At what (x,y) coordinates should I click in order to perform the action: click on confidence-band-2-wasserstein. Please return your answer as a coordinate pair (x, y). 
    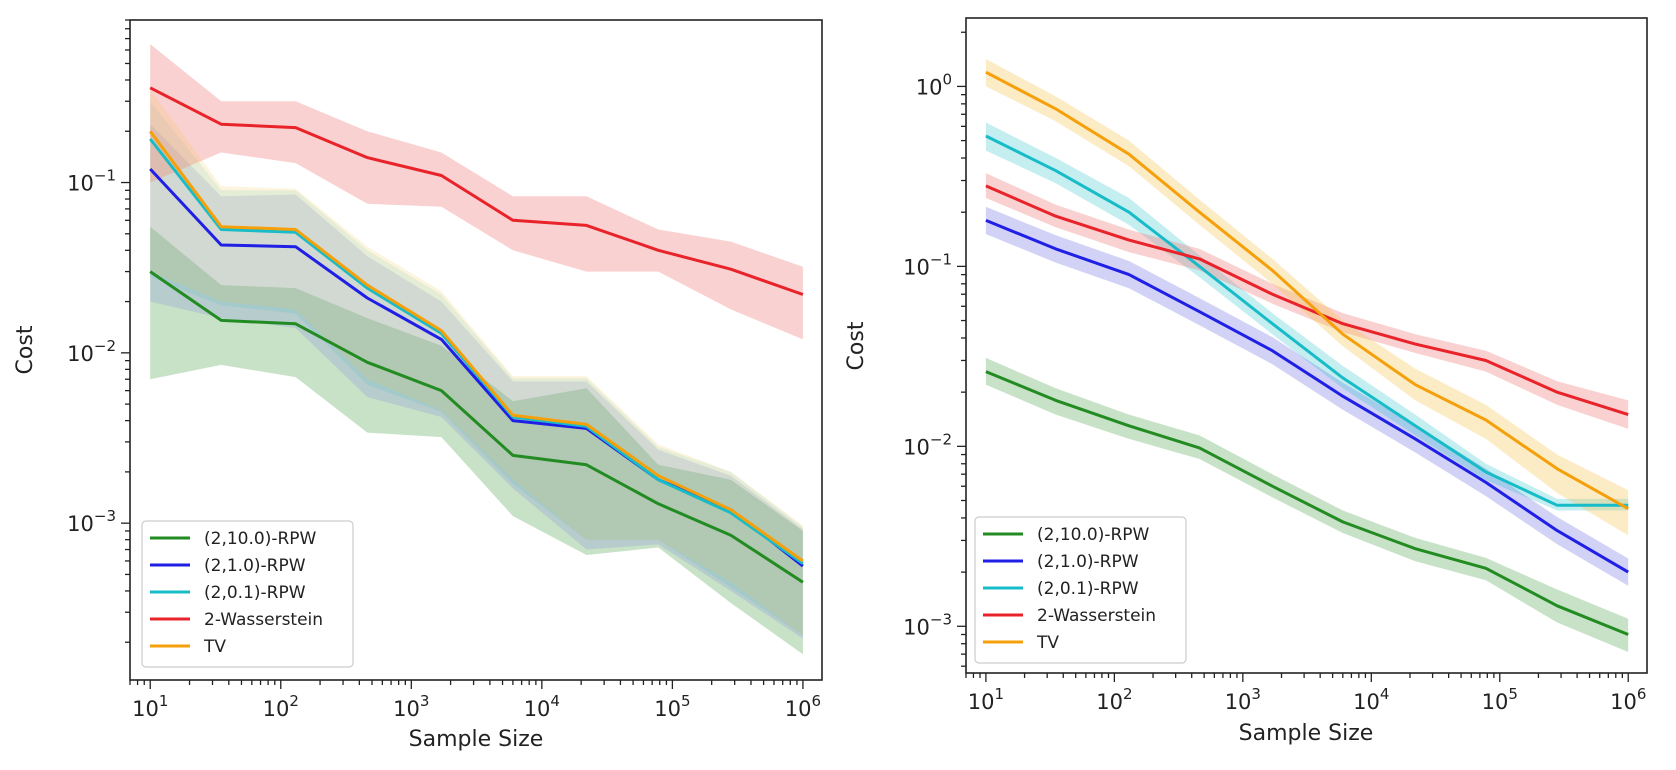
    Looking at the image, I should click on (476, 192).